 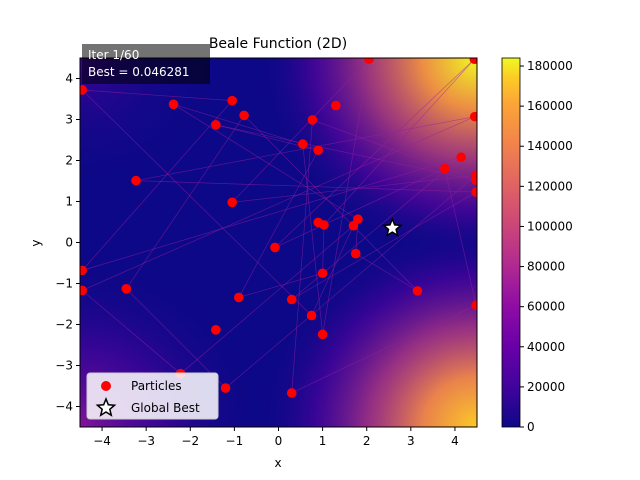 What do you see at coordinates (113, 55) in the screenshot?
I see `iteration-text: Iter 1/60` at bounding box center [113, 55].